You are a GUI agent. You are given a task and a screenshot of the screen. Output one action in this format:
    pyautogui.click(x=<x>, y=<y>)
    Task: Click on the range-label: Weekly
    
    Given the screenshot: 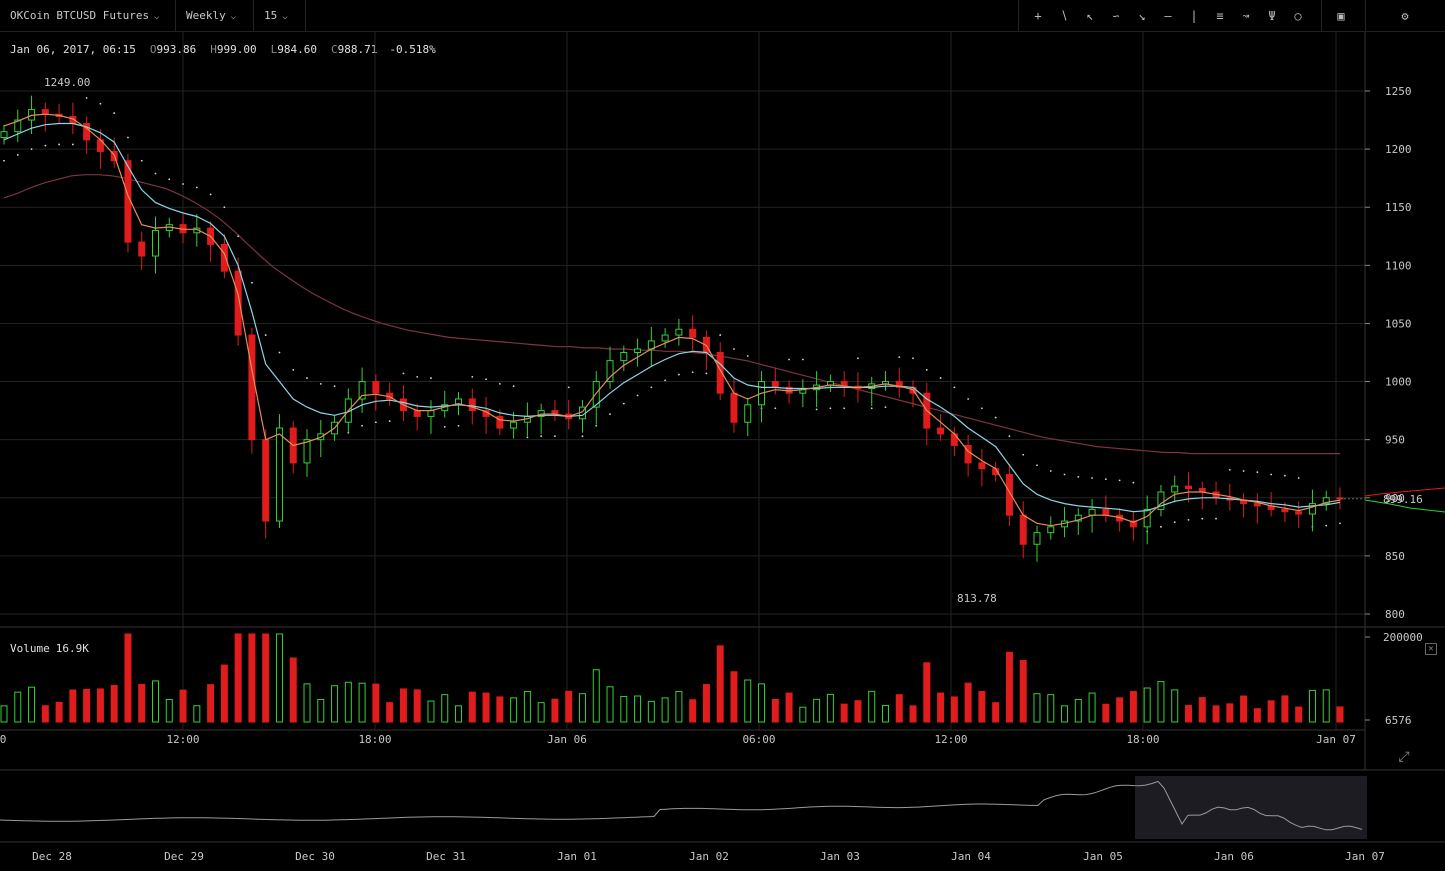 What is the action you would take?
    pyautogui.click(x=206, y=15)
    